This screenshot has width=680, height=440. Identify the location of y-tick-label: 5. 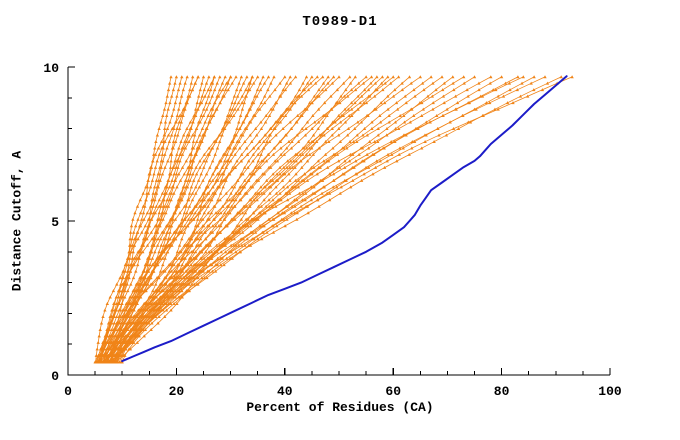
(55, 222).